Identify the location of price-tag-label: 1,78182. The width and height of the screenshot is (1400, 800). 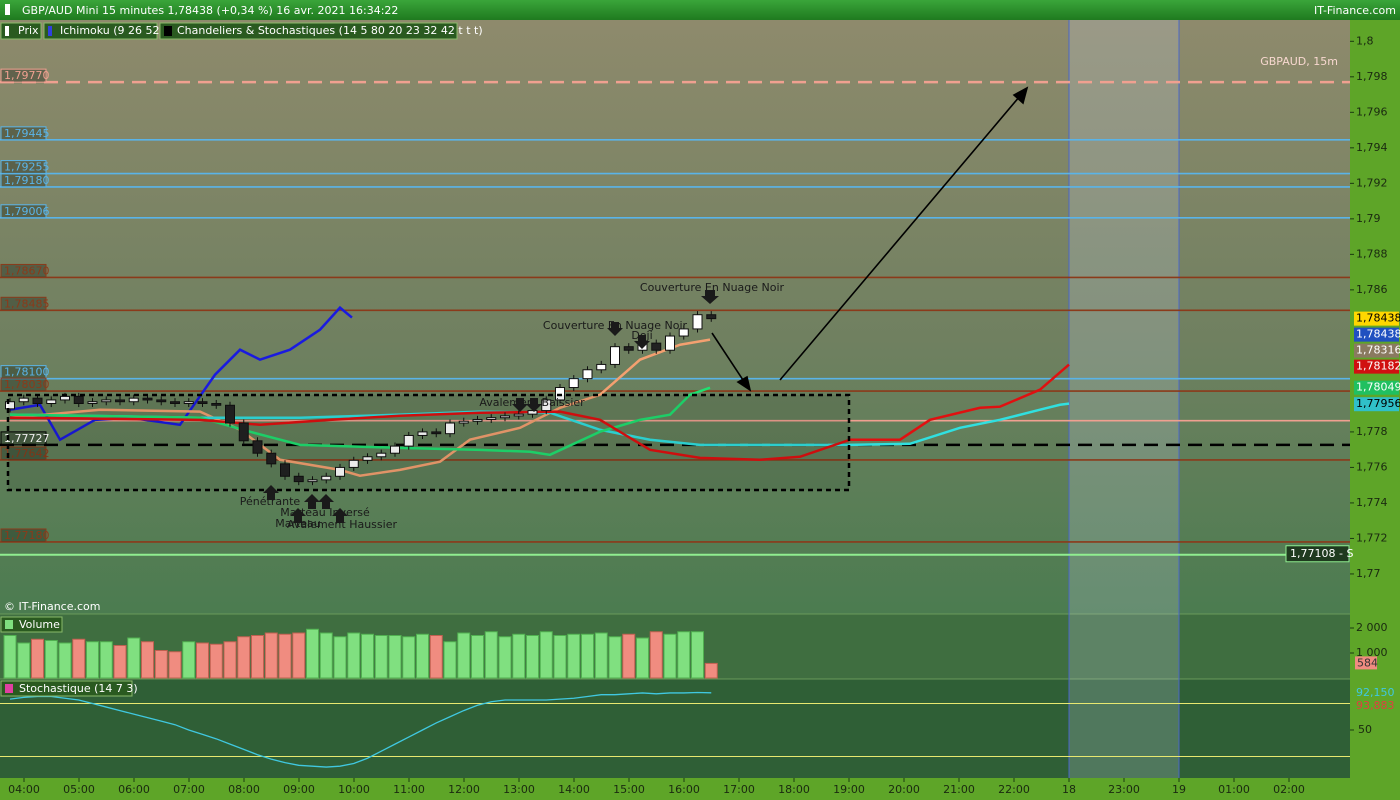
(1378, 366).